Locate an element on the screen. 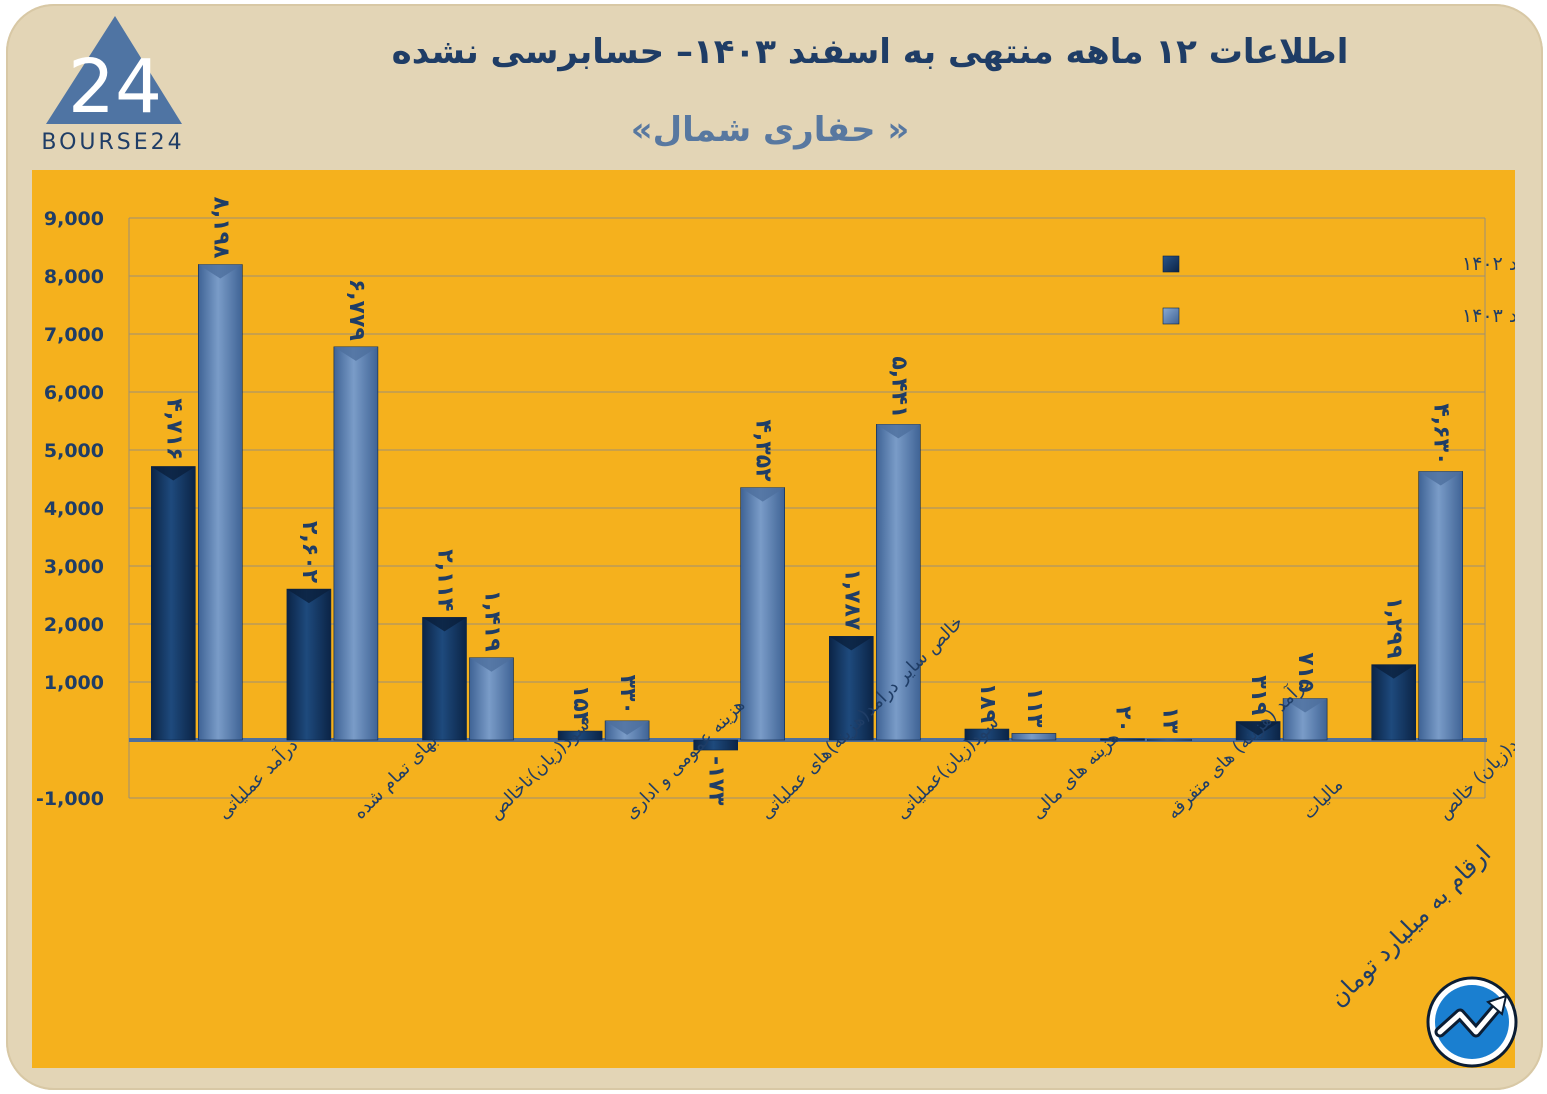  bar-value-label: ۱,۲۹۹ is located at coordinates (1394, 628).